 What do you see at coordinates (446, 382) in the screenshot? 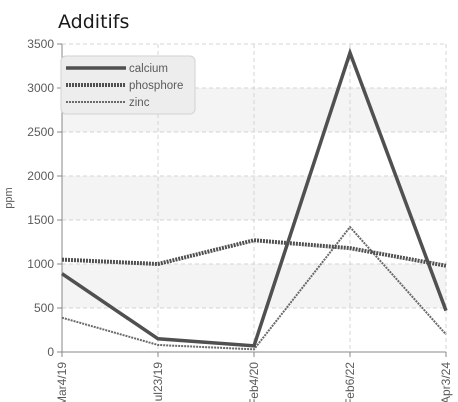
I see `x-tick-label: Apr3/24` at bounding box center [446, 382].